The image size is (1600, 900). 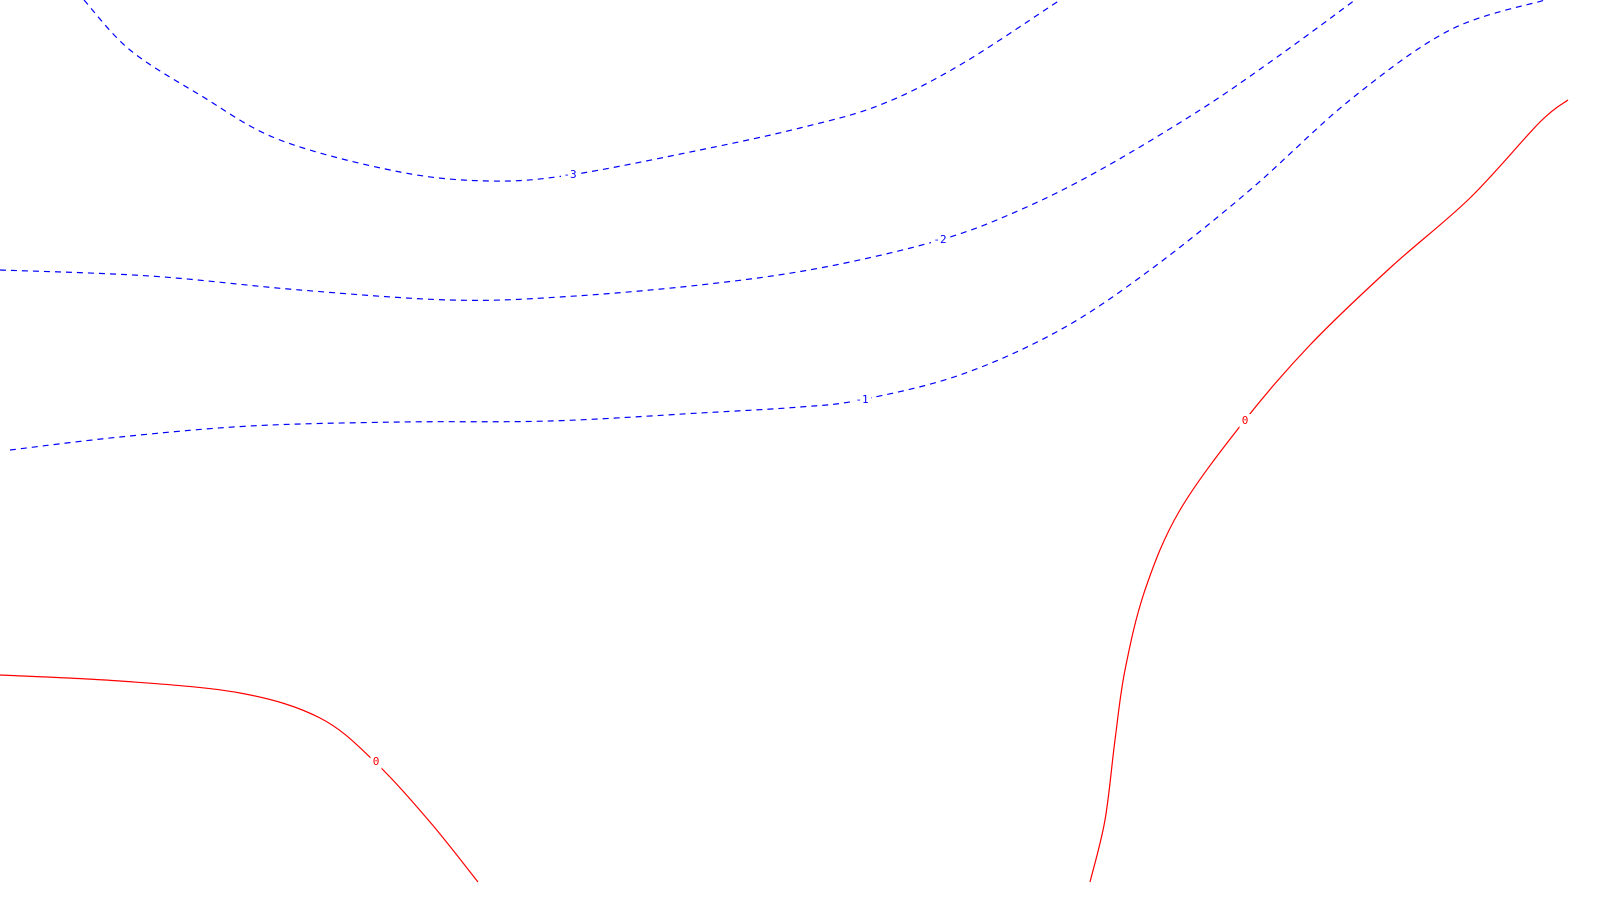 I want to click on contour-label-4: 0, so click(x=1245, y=421).